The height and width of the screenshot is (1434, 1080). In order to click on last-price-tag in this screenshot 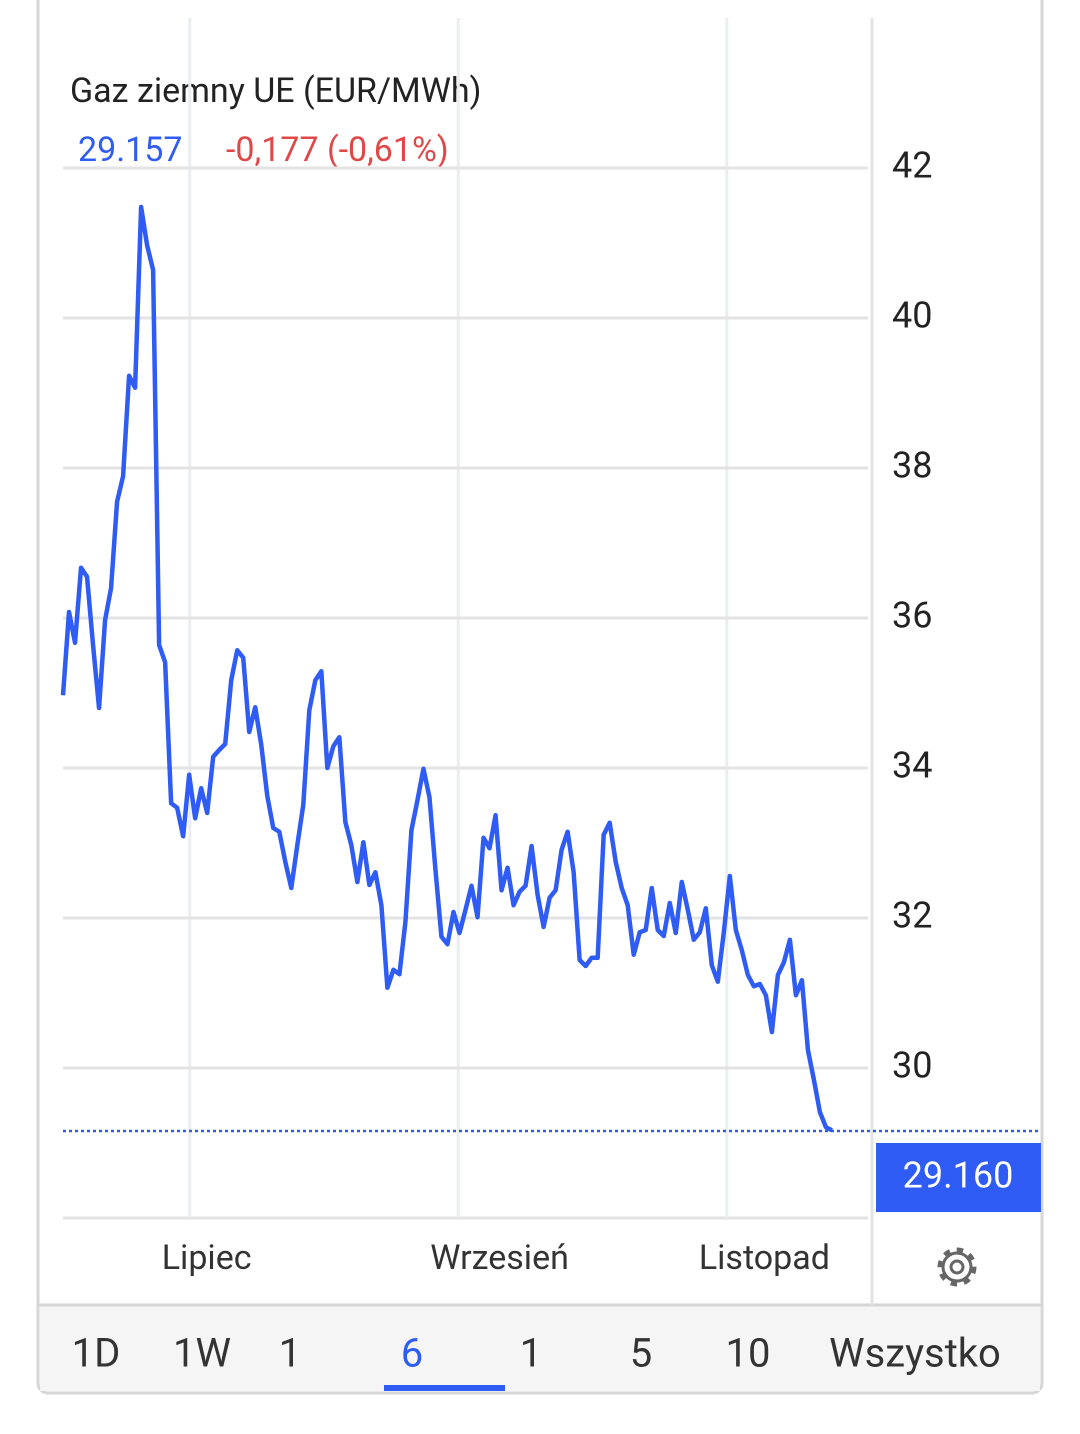, I will do `click(958, 1177)`.